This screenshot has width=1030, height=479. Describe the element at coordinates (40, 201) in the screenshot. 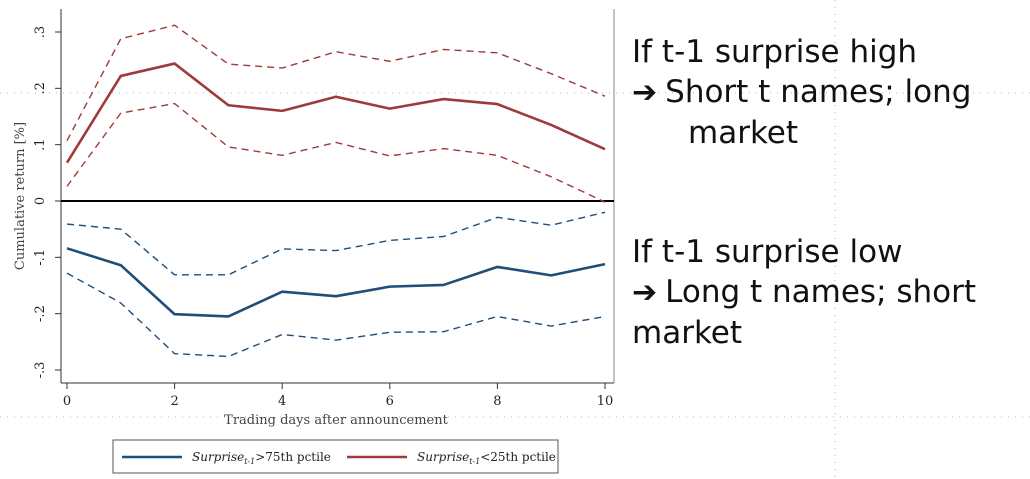

I see `y-tick-label: 0` at that location.